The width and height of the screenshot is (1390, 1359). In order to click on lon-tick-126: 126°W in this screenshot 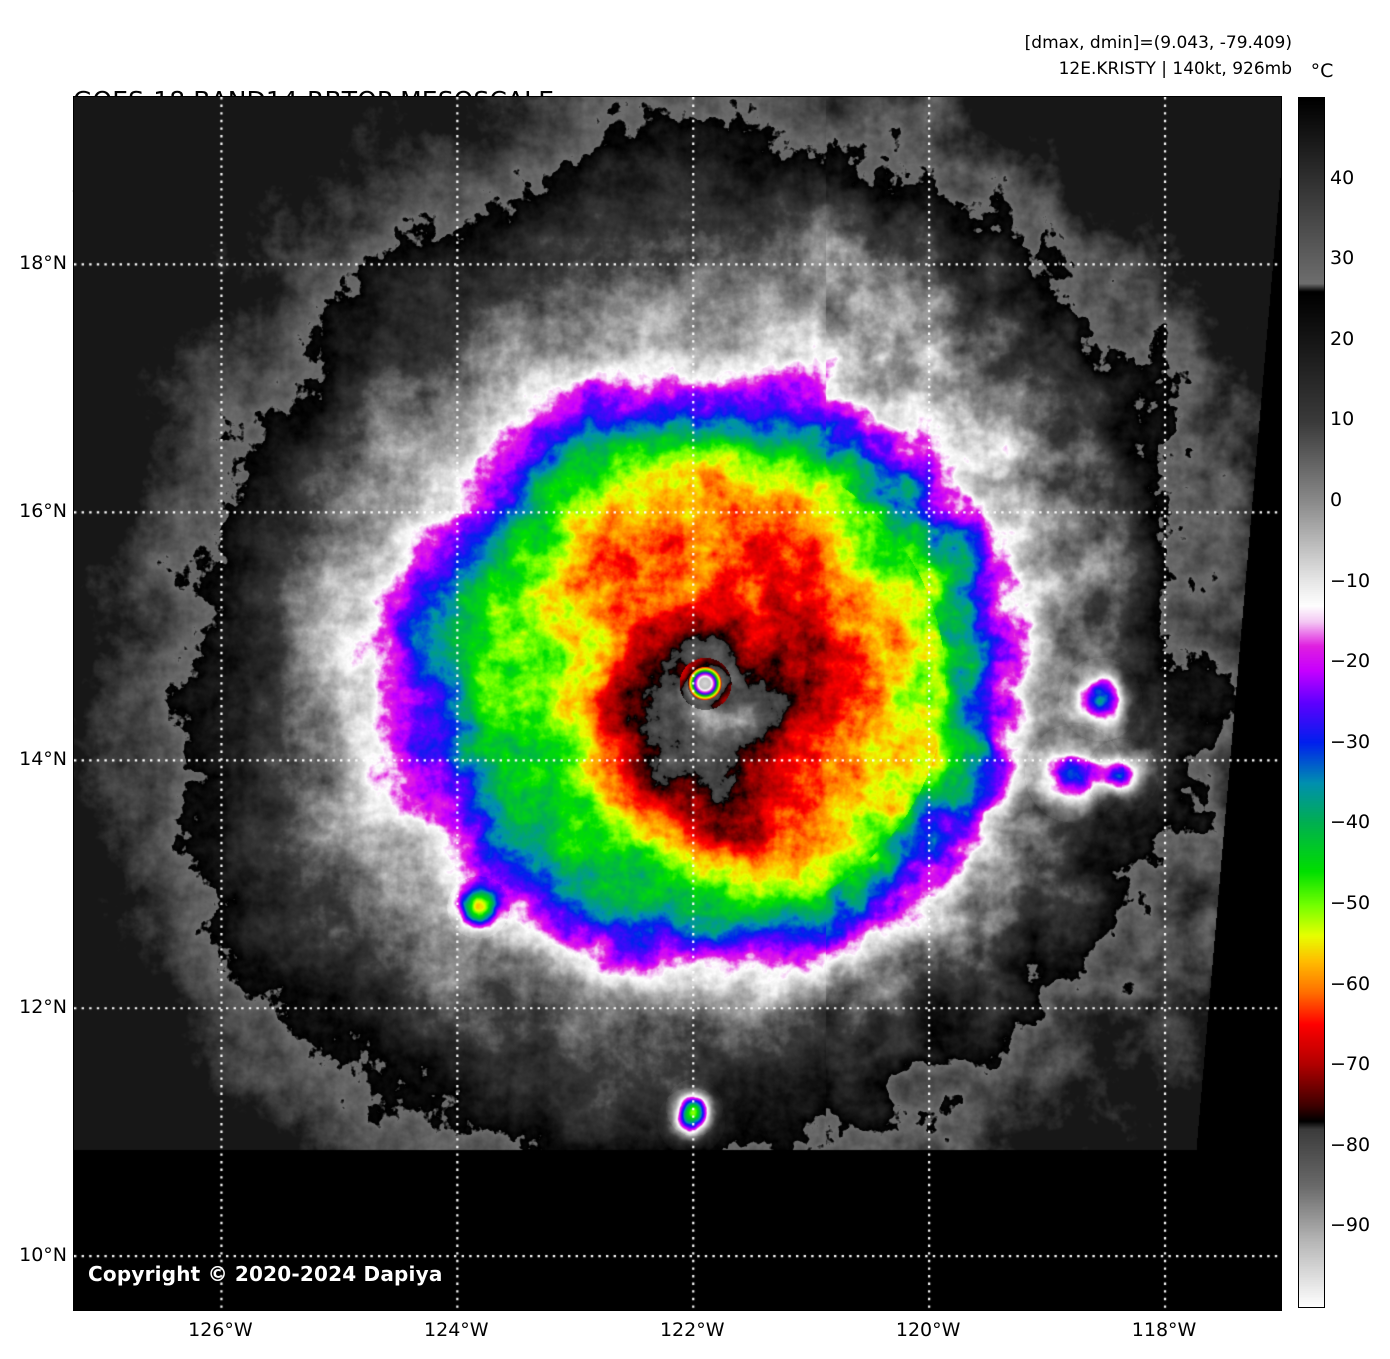, I will do `click(220, 1330)`.